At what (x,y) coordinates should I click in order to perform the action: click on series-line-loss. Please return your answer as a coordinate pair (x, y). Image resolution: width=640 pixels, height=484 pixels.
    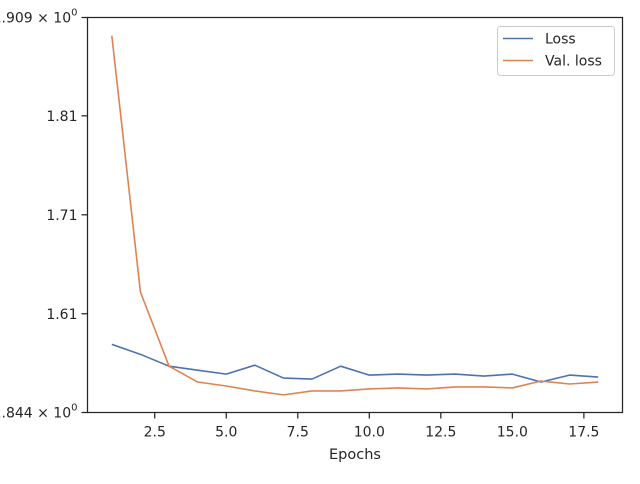
    Looking at the image, I should click on (355, 363).